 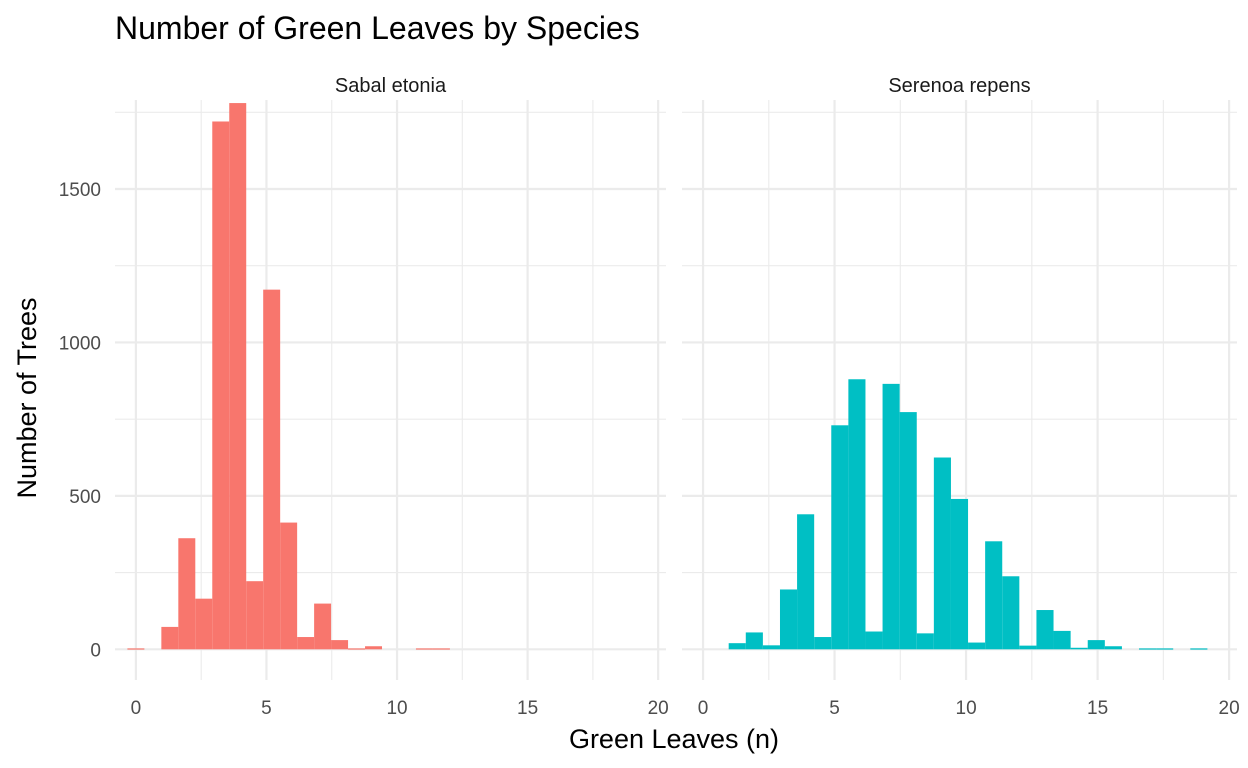 I want to click on y-tick-label: 500, so click(x=85, y=497).